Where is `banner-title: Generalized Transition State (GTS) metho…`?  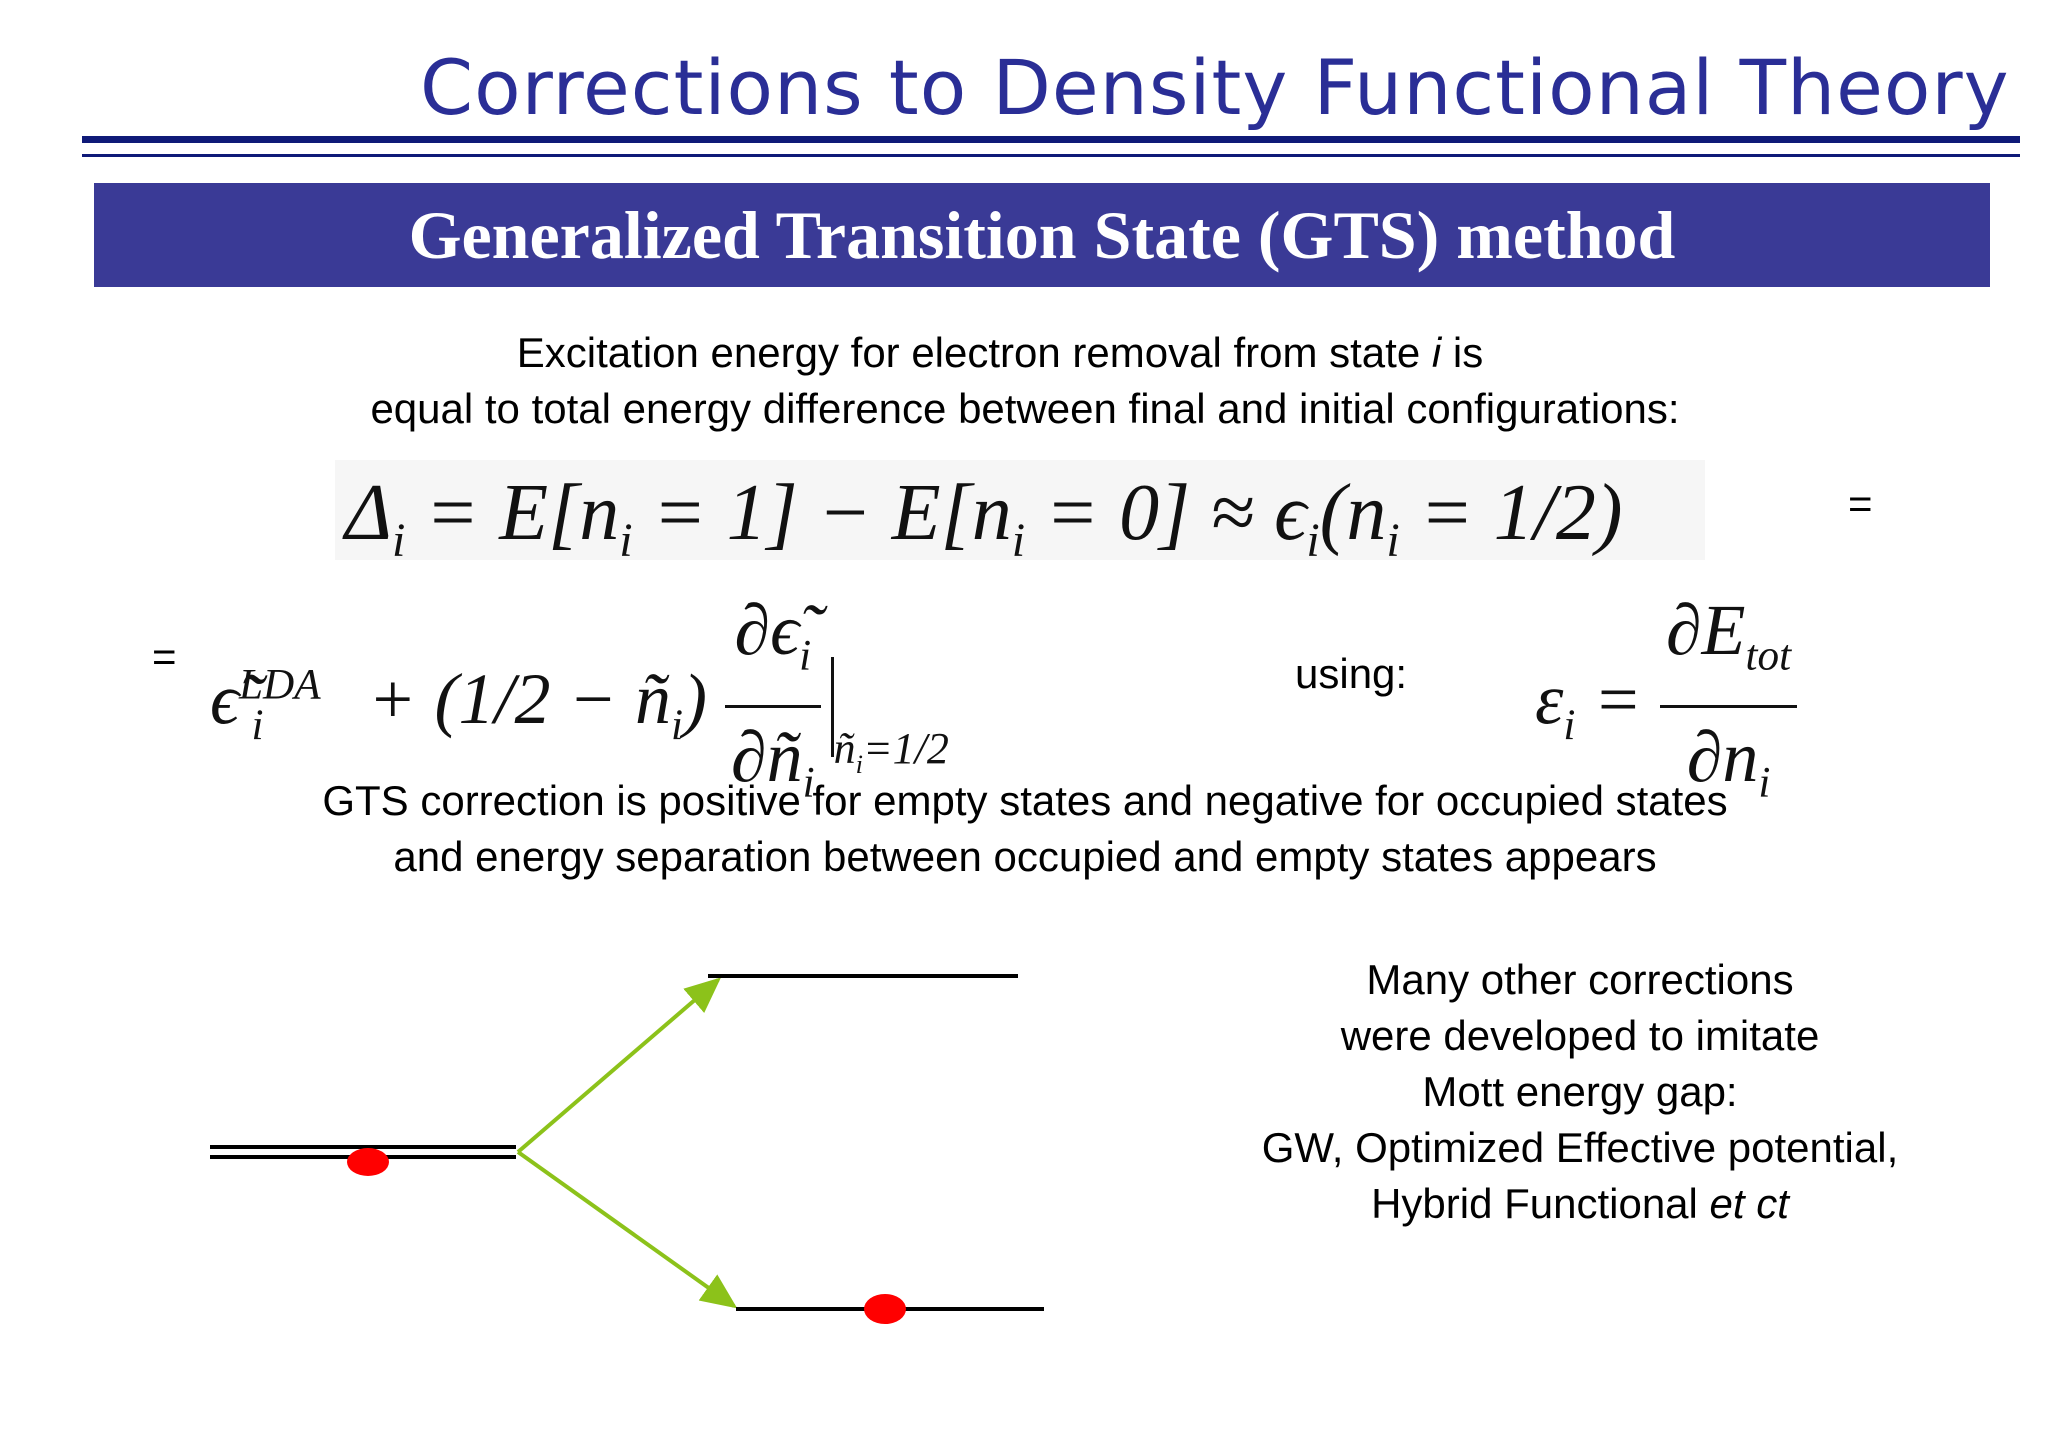 banner-title: Generalized Transition State (GTS) metho… is located at coordinates (1042, 235).